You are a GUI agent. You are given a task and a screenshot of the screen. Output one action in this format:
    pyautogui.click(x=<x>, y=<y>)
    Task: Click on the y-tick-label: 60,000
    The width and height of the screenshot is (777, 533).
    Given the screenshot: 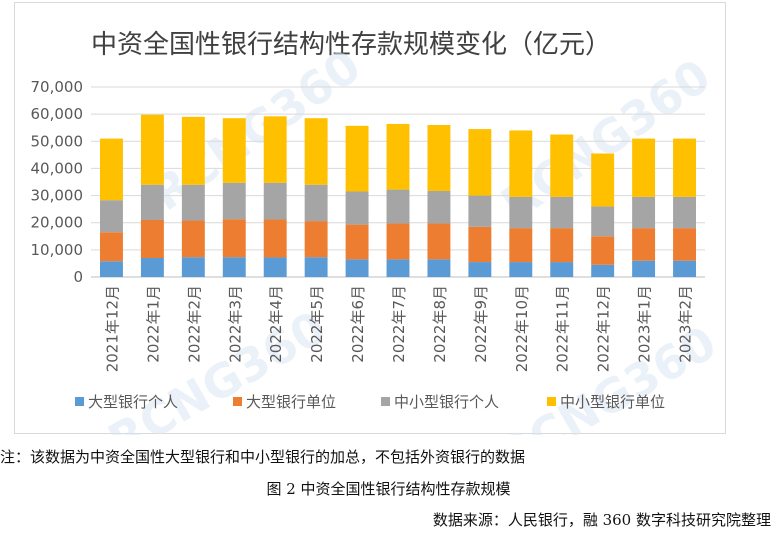 What is the action you would take?
    pyautogui.click(x=57, y=114)
    